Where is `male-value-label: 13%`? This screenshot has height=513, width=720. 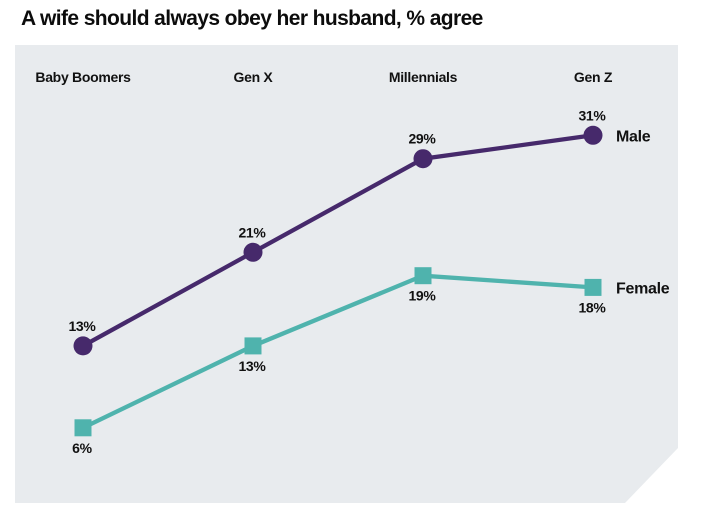
male-value-label: 13% is located at coordinates (82, 326).